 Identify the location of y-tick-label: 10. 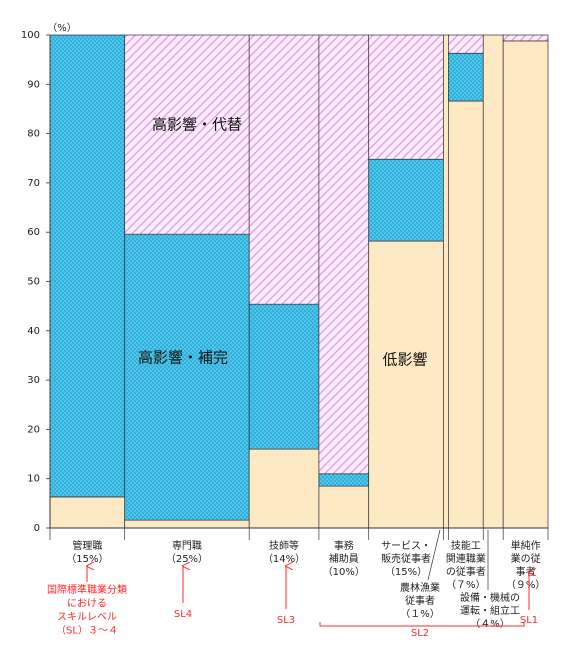
(33, 479).